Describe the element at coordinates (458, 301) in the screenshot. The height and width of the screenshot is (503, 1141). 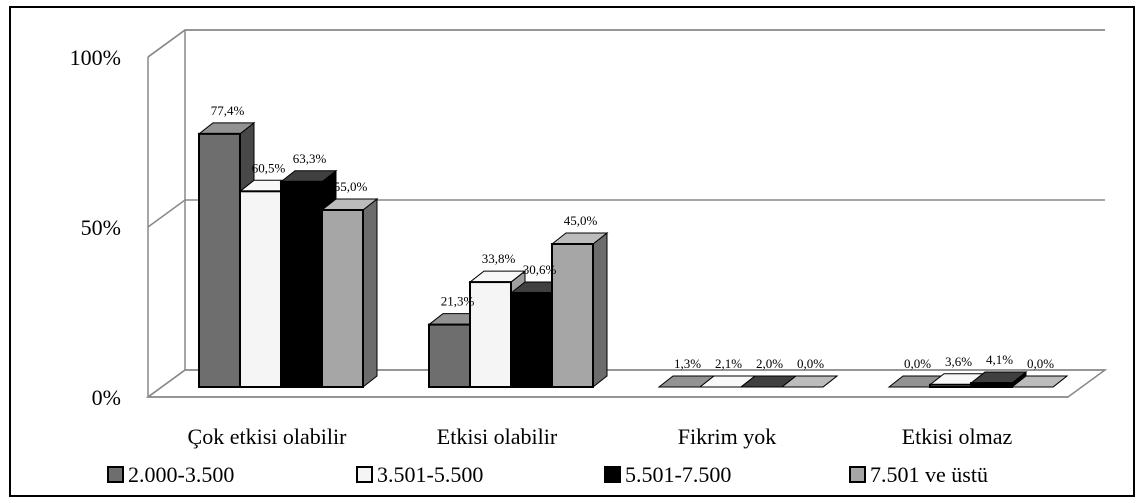
I see `data-label: 21,3%` at that location.